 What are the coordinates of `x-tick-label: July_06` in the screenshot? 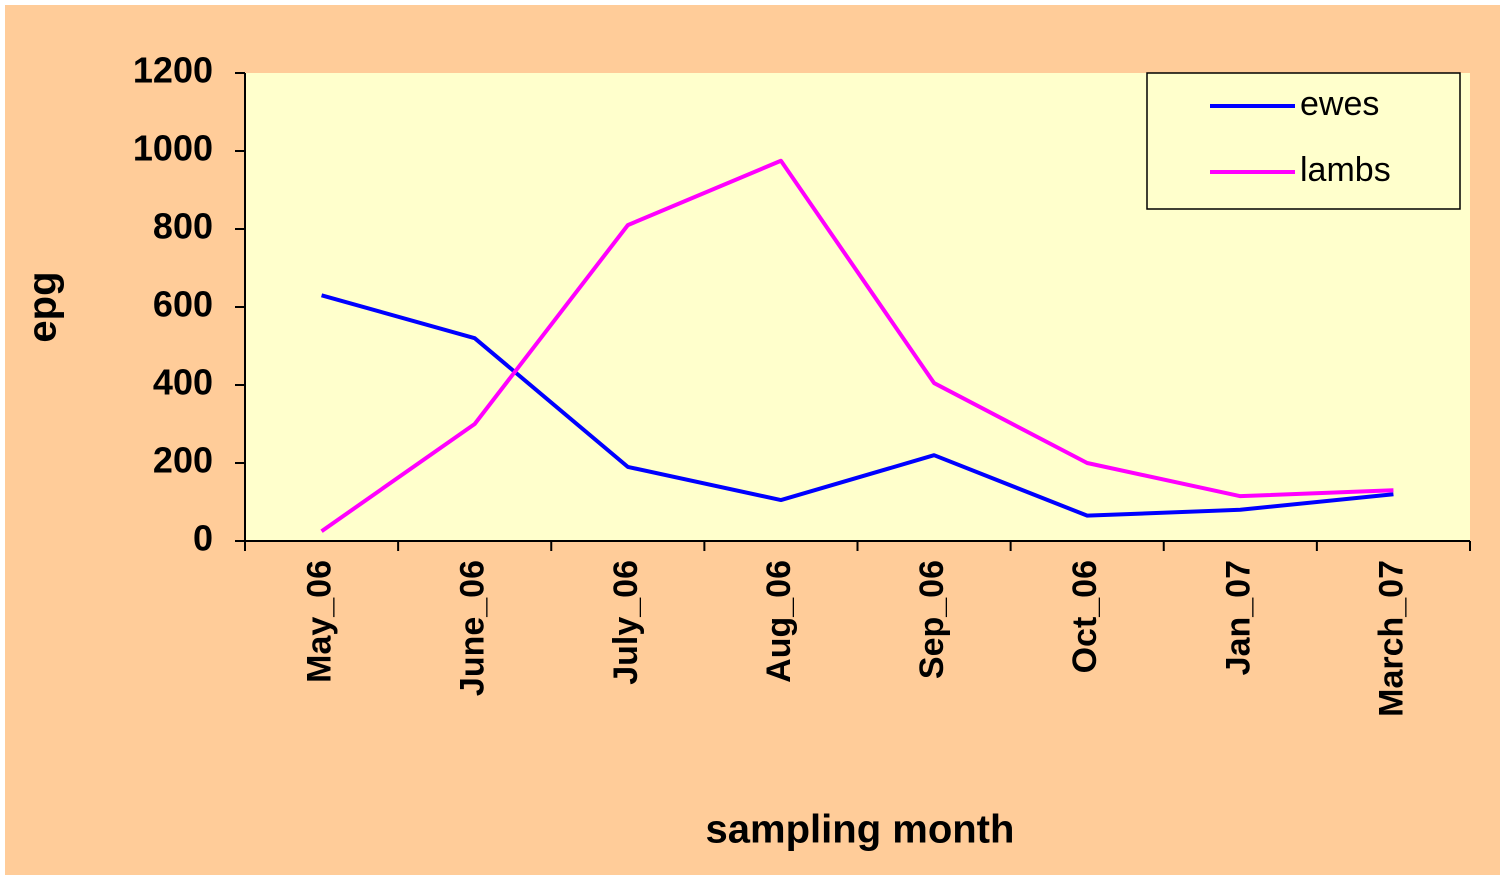 It's located at (626, 622).